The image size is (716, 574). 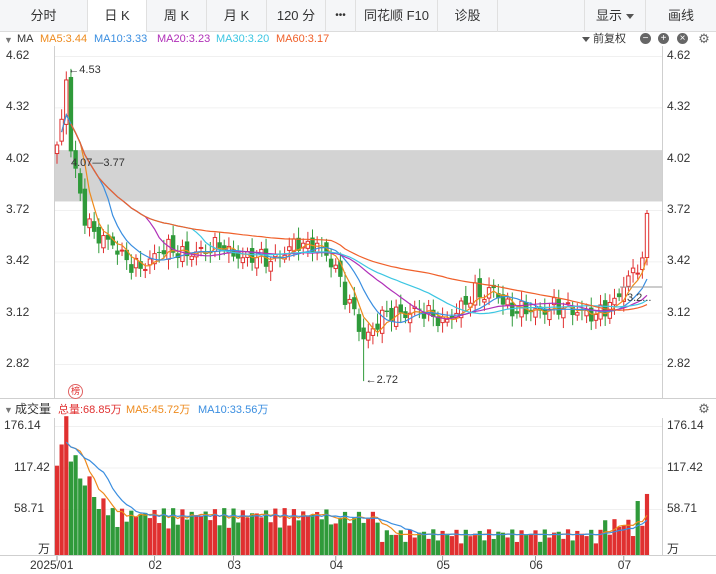 I want to click on display-menu-button: 显示, so click(x=615, y=16).